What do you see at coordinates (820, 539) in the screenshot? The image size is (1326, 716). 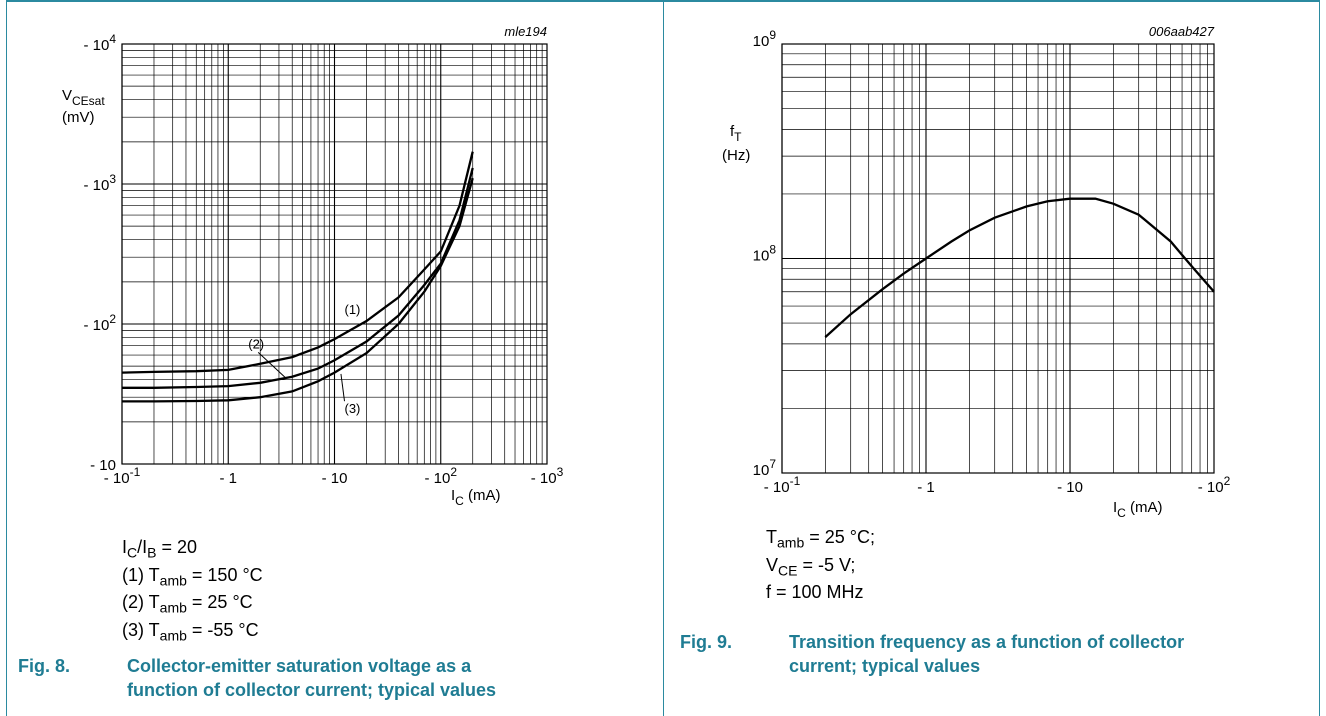 I see `fig9-condition-0: Tamb = 25 °C;` at bounding box center [820, 539].